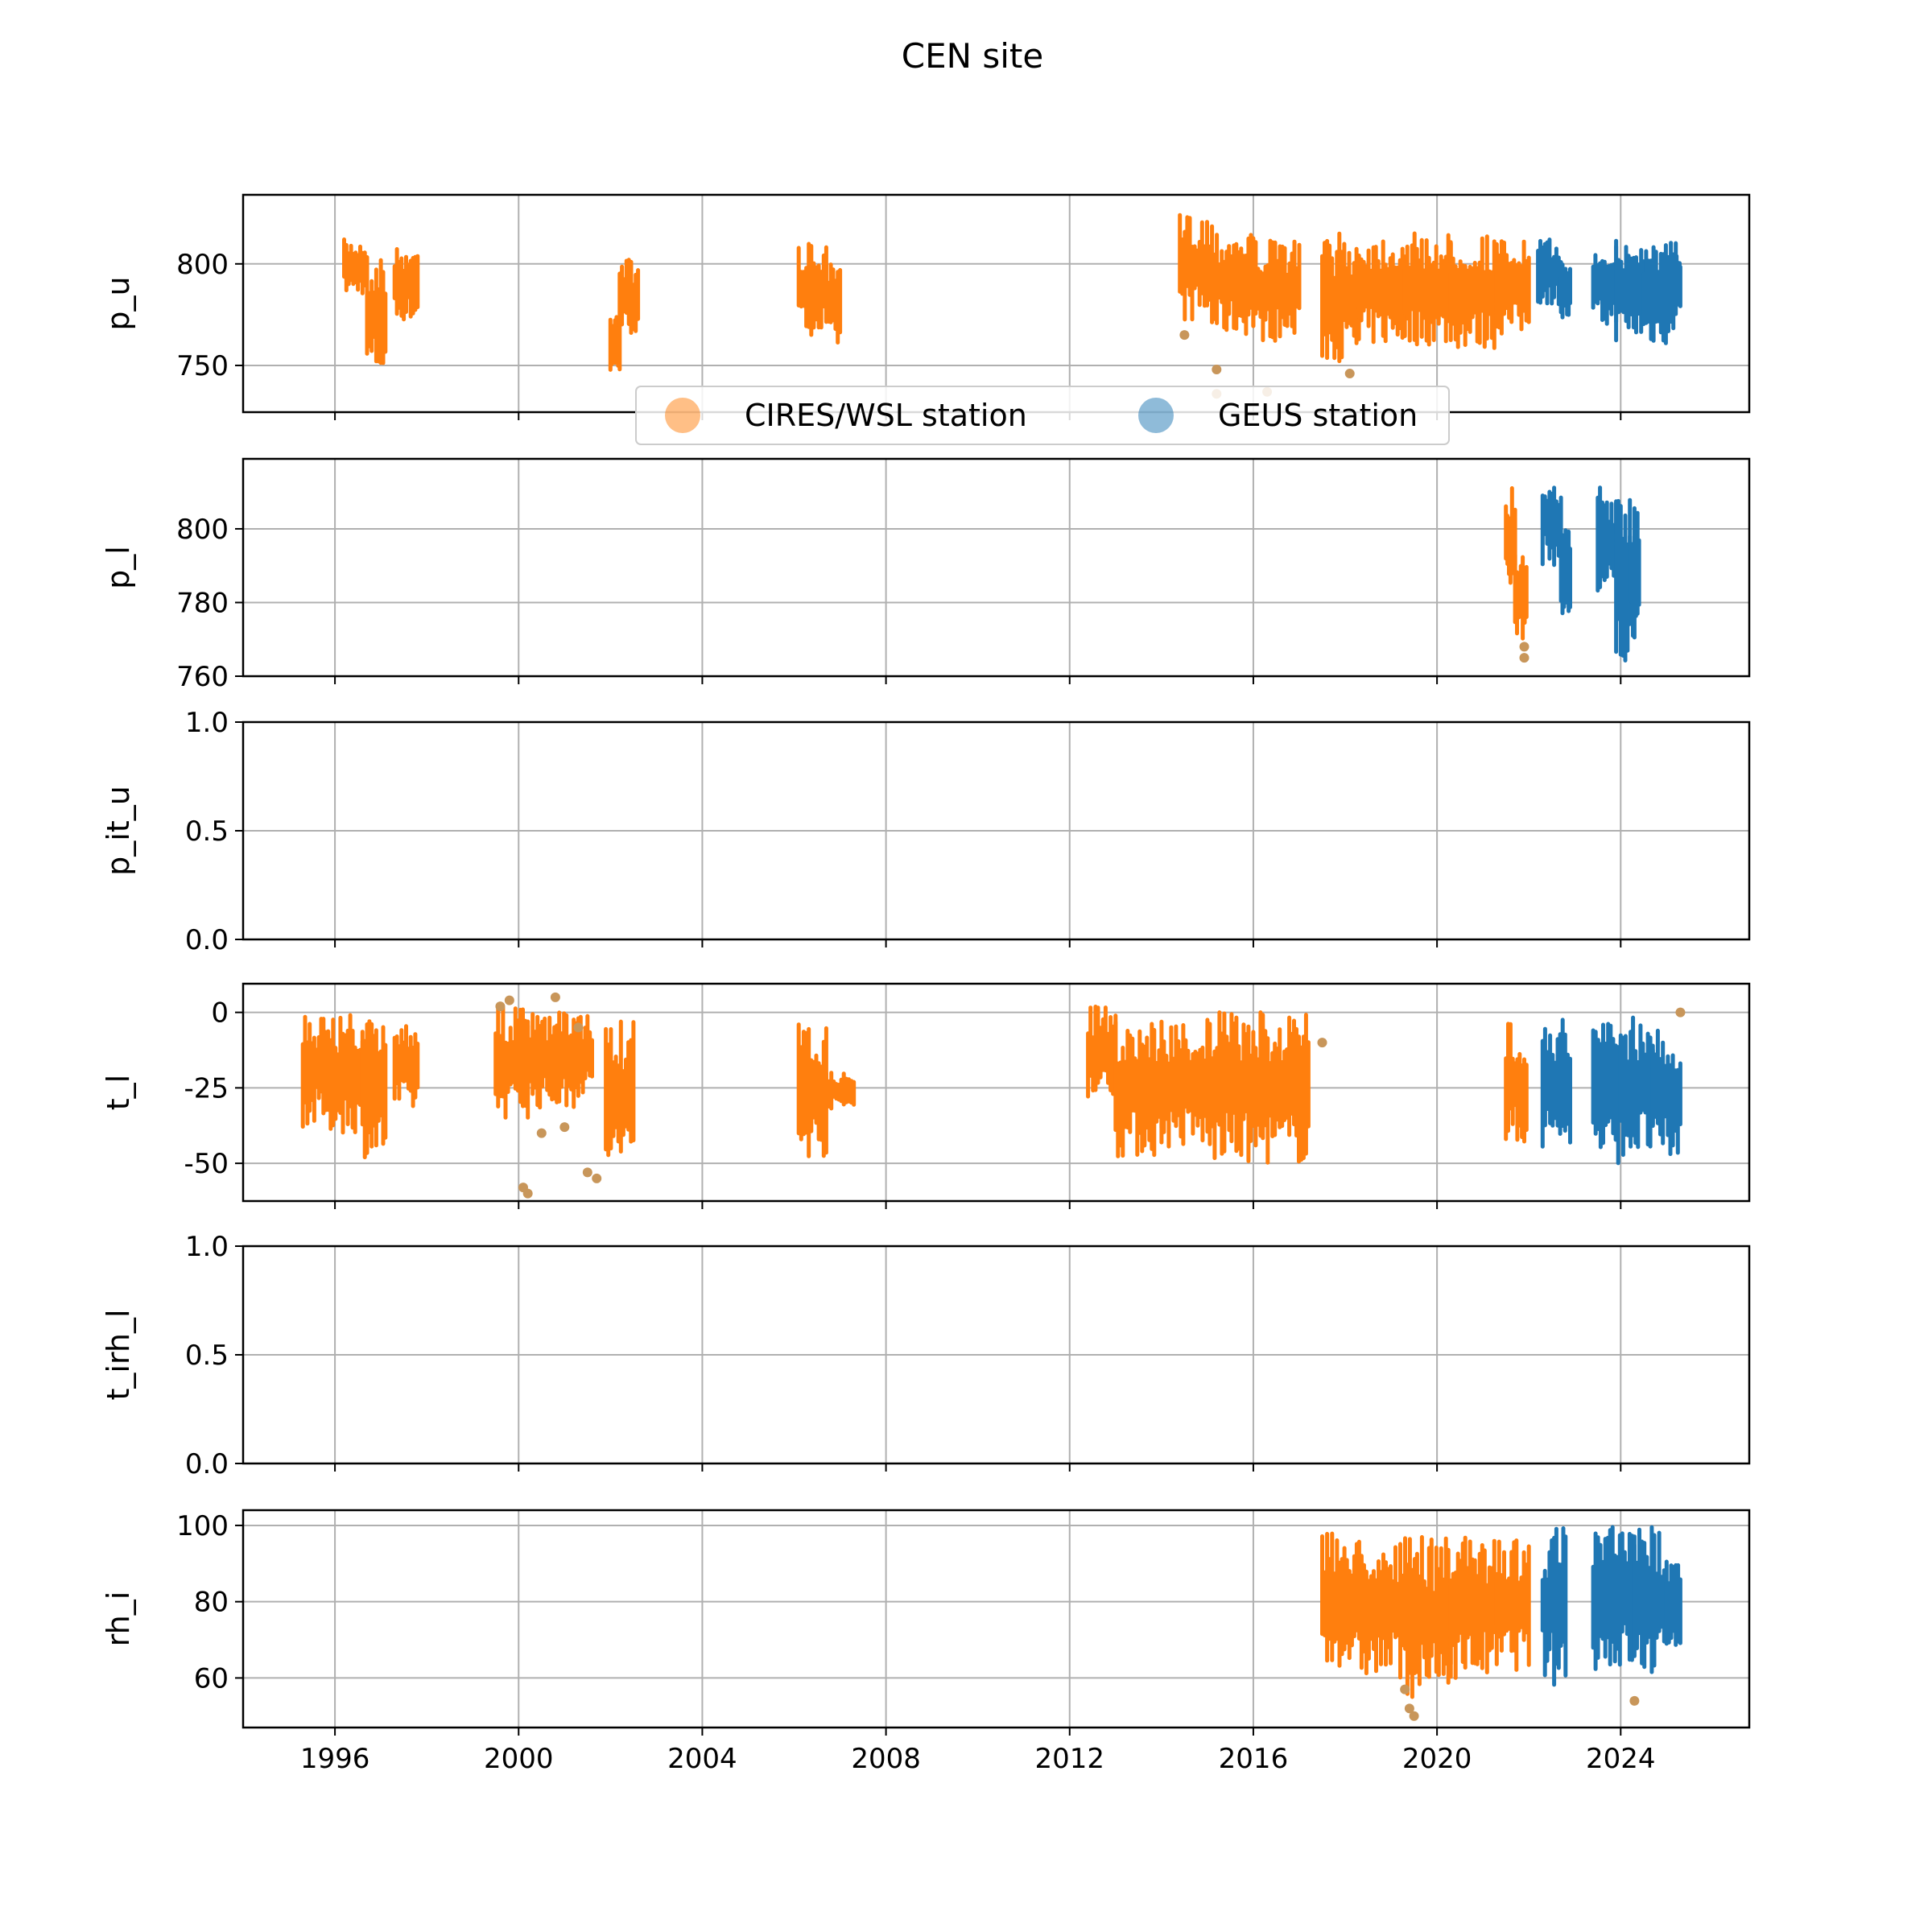 The width and height of the screenshot is (1932, 1932). Describe the element at coordinates (886, 1759) in the screenshot. I see `x-tick-label: 2008` at that location.